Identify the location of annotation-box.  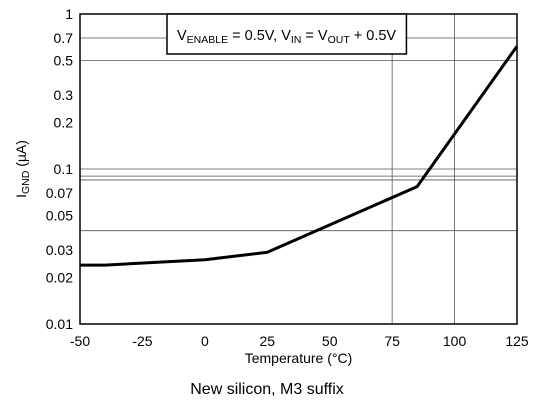
(287, 34).